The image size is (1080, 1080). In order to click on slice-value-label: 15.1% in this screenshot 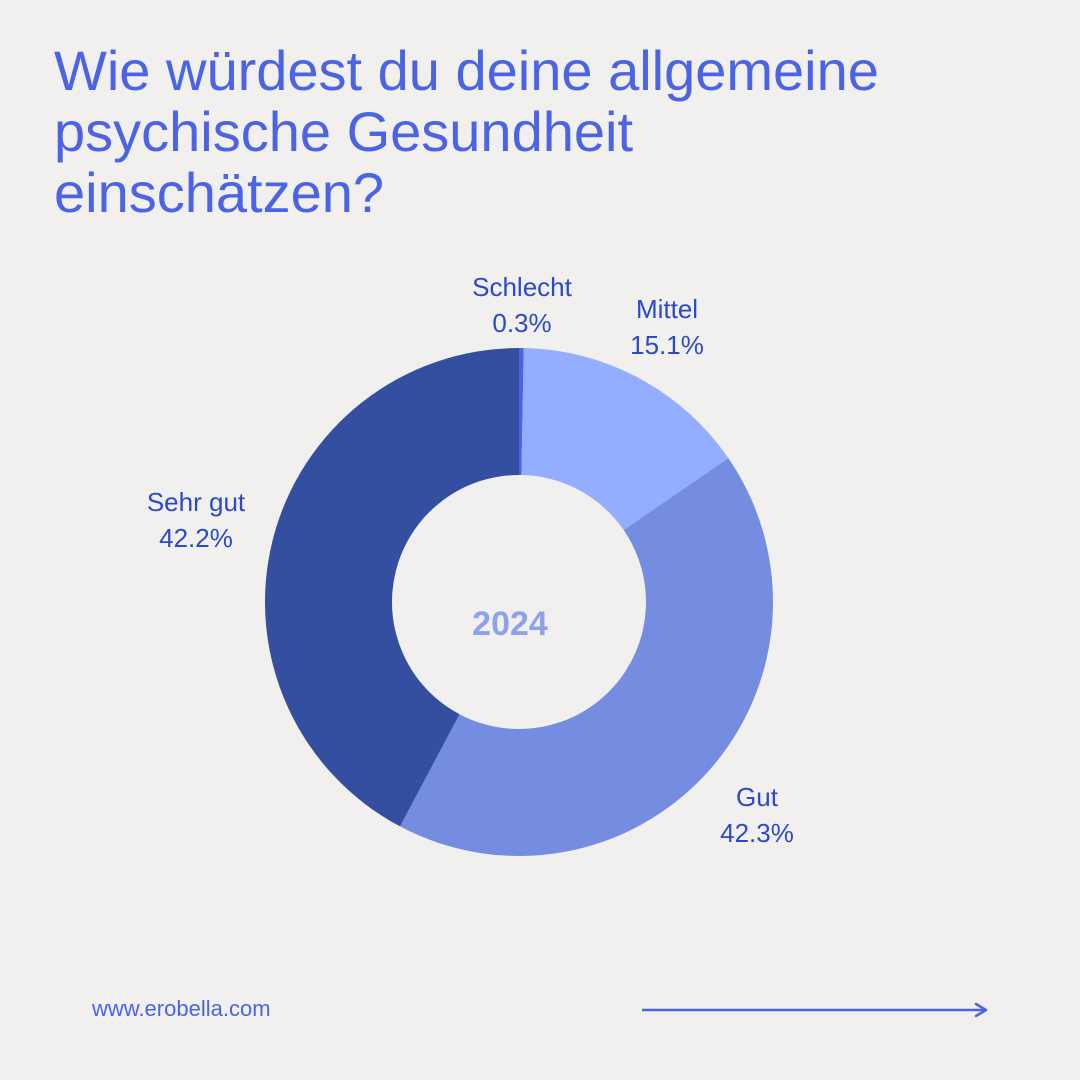, I will do `click(667, 345)`.